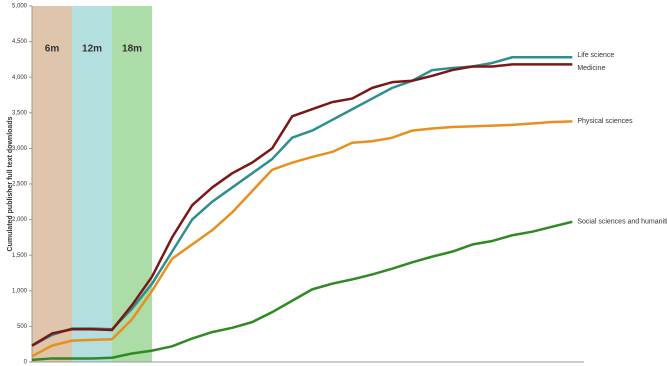  I want to click on y-tick-label: 1,000, so click(20, 291).